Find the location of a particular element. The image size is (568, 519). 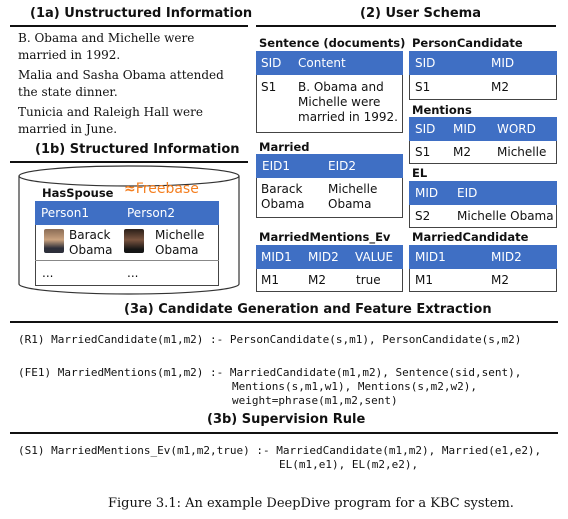

sentence-table-name: Sentence (documents) is located at coordinates (332, 43).